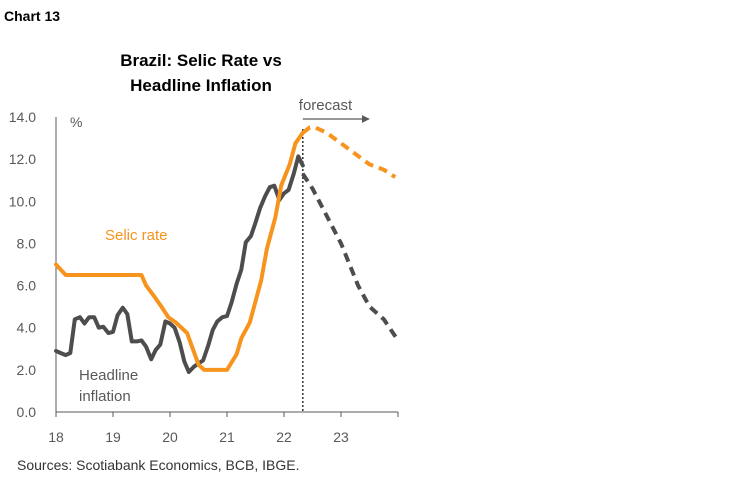 Image resolution: width=750 pixels, height=482 pixels. What do you see at coordinates (349, 152) in the screenshot?
I see `selic-rate-forecast-line` at bounding box center [349, 152].